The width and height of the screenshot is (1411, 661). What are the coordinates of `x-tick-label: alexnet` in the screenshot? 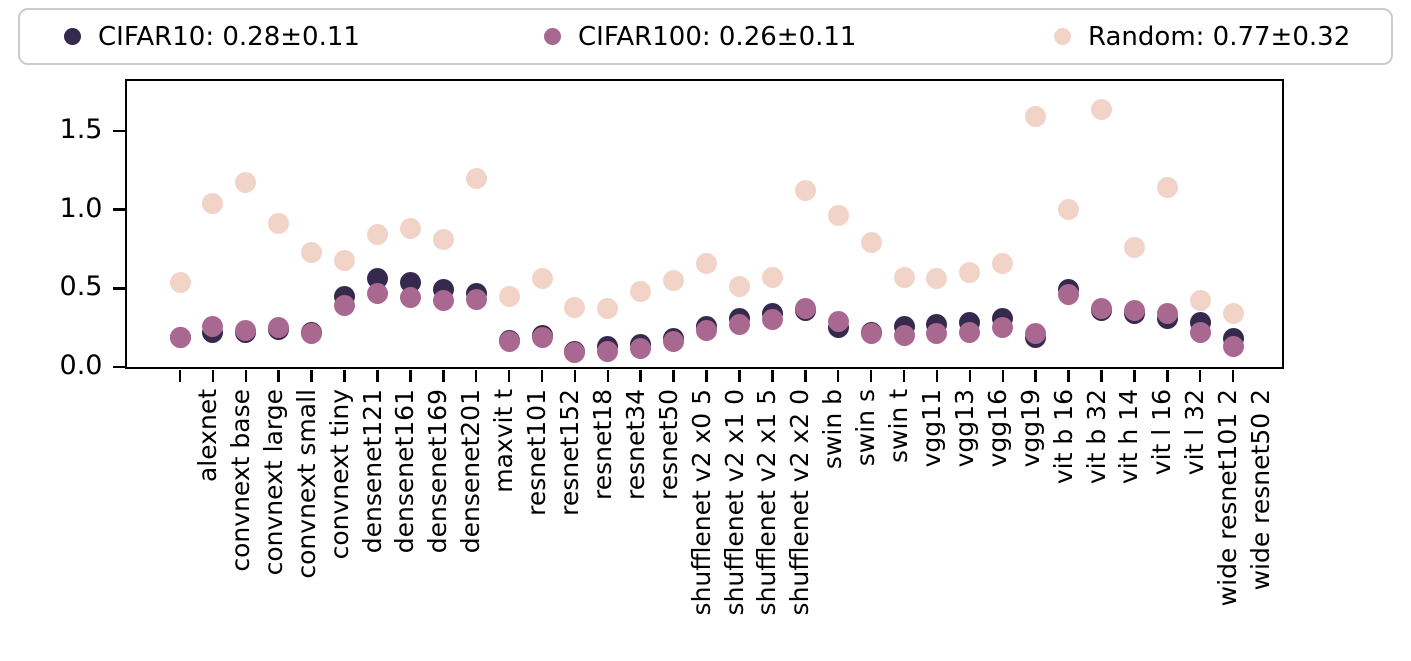 It's located at (207, 436).